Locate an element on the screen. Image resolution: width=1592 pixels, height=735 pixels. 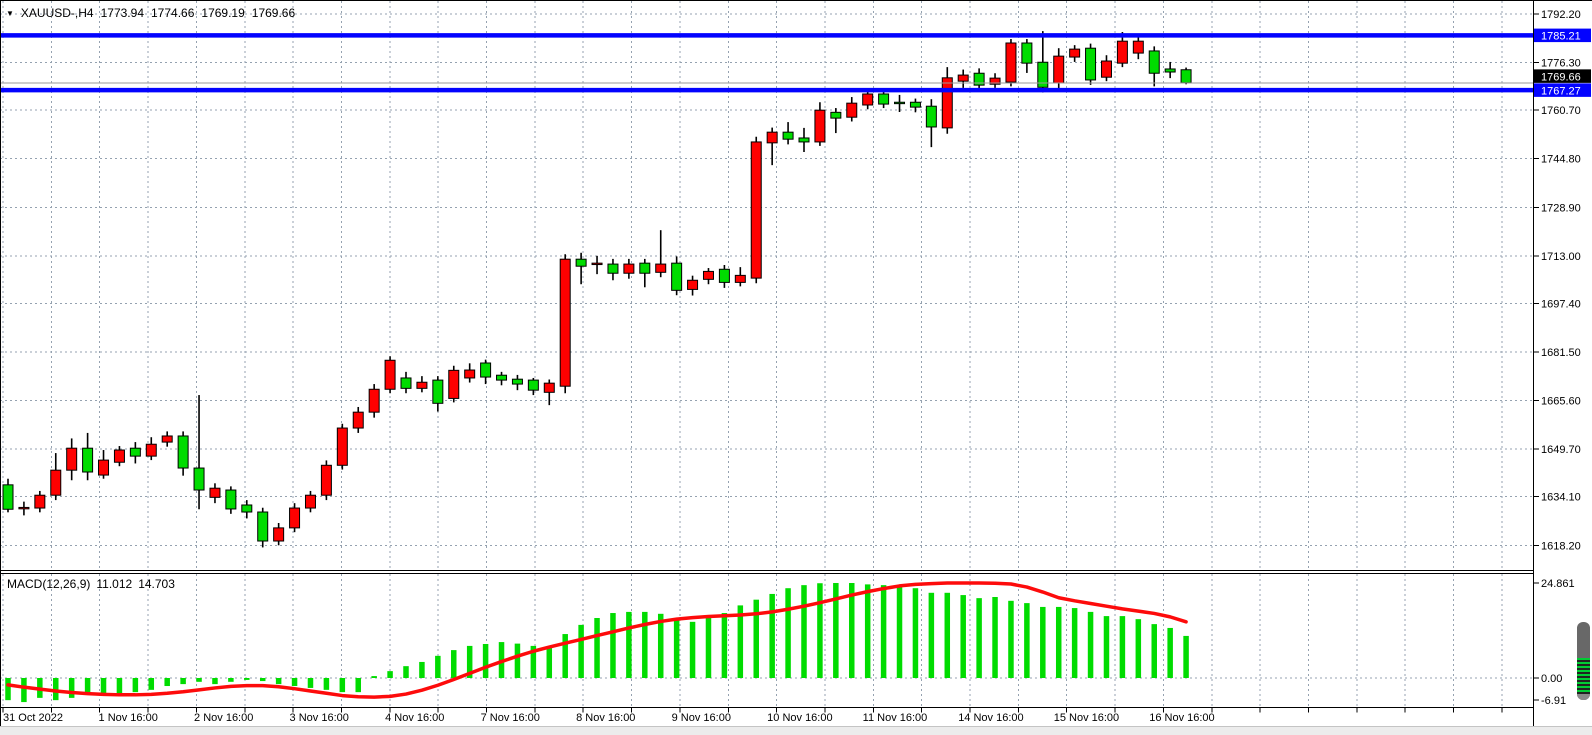
hline-price-tag: 1785.21 is located at coordinates (1562, 35).